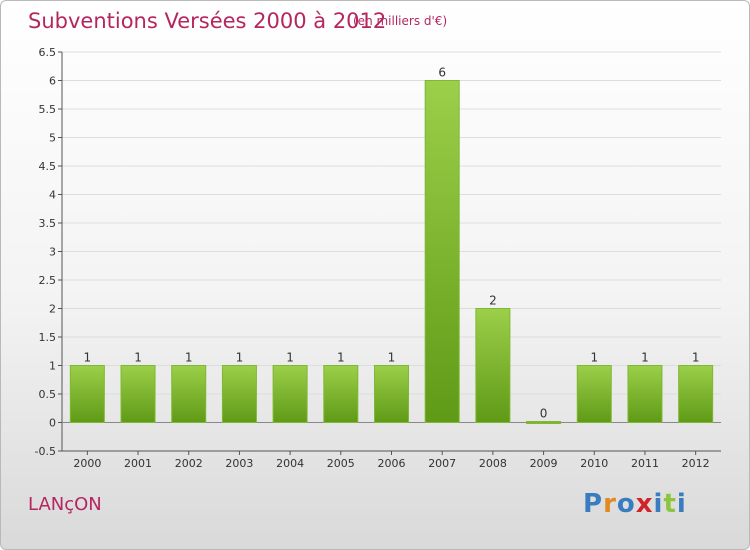 The height and width of the screenshot is (550, 750). Describe the element at coordinates (48, 109) in the screenshot. I see `y-tick-label: 5.5` at that location.